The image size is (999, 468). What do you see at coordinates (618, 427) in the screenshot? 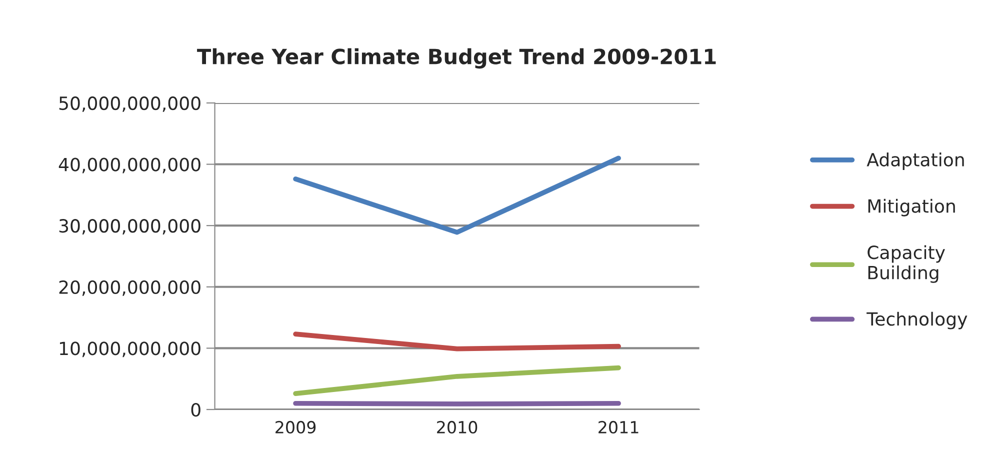
I see `x-tick-label: 2011` at bounding box center [618, 427].